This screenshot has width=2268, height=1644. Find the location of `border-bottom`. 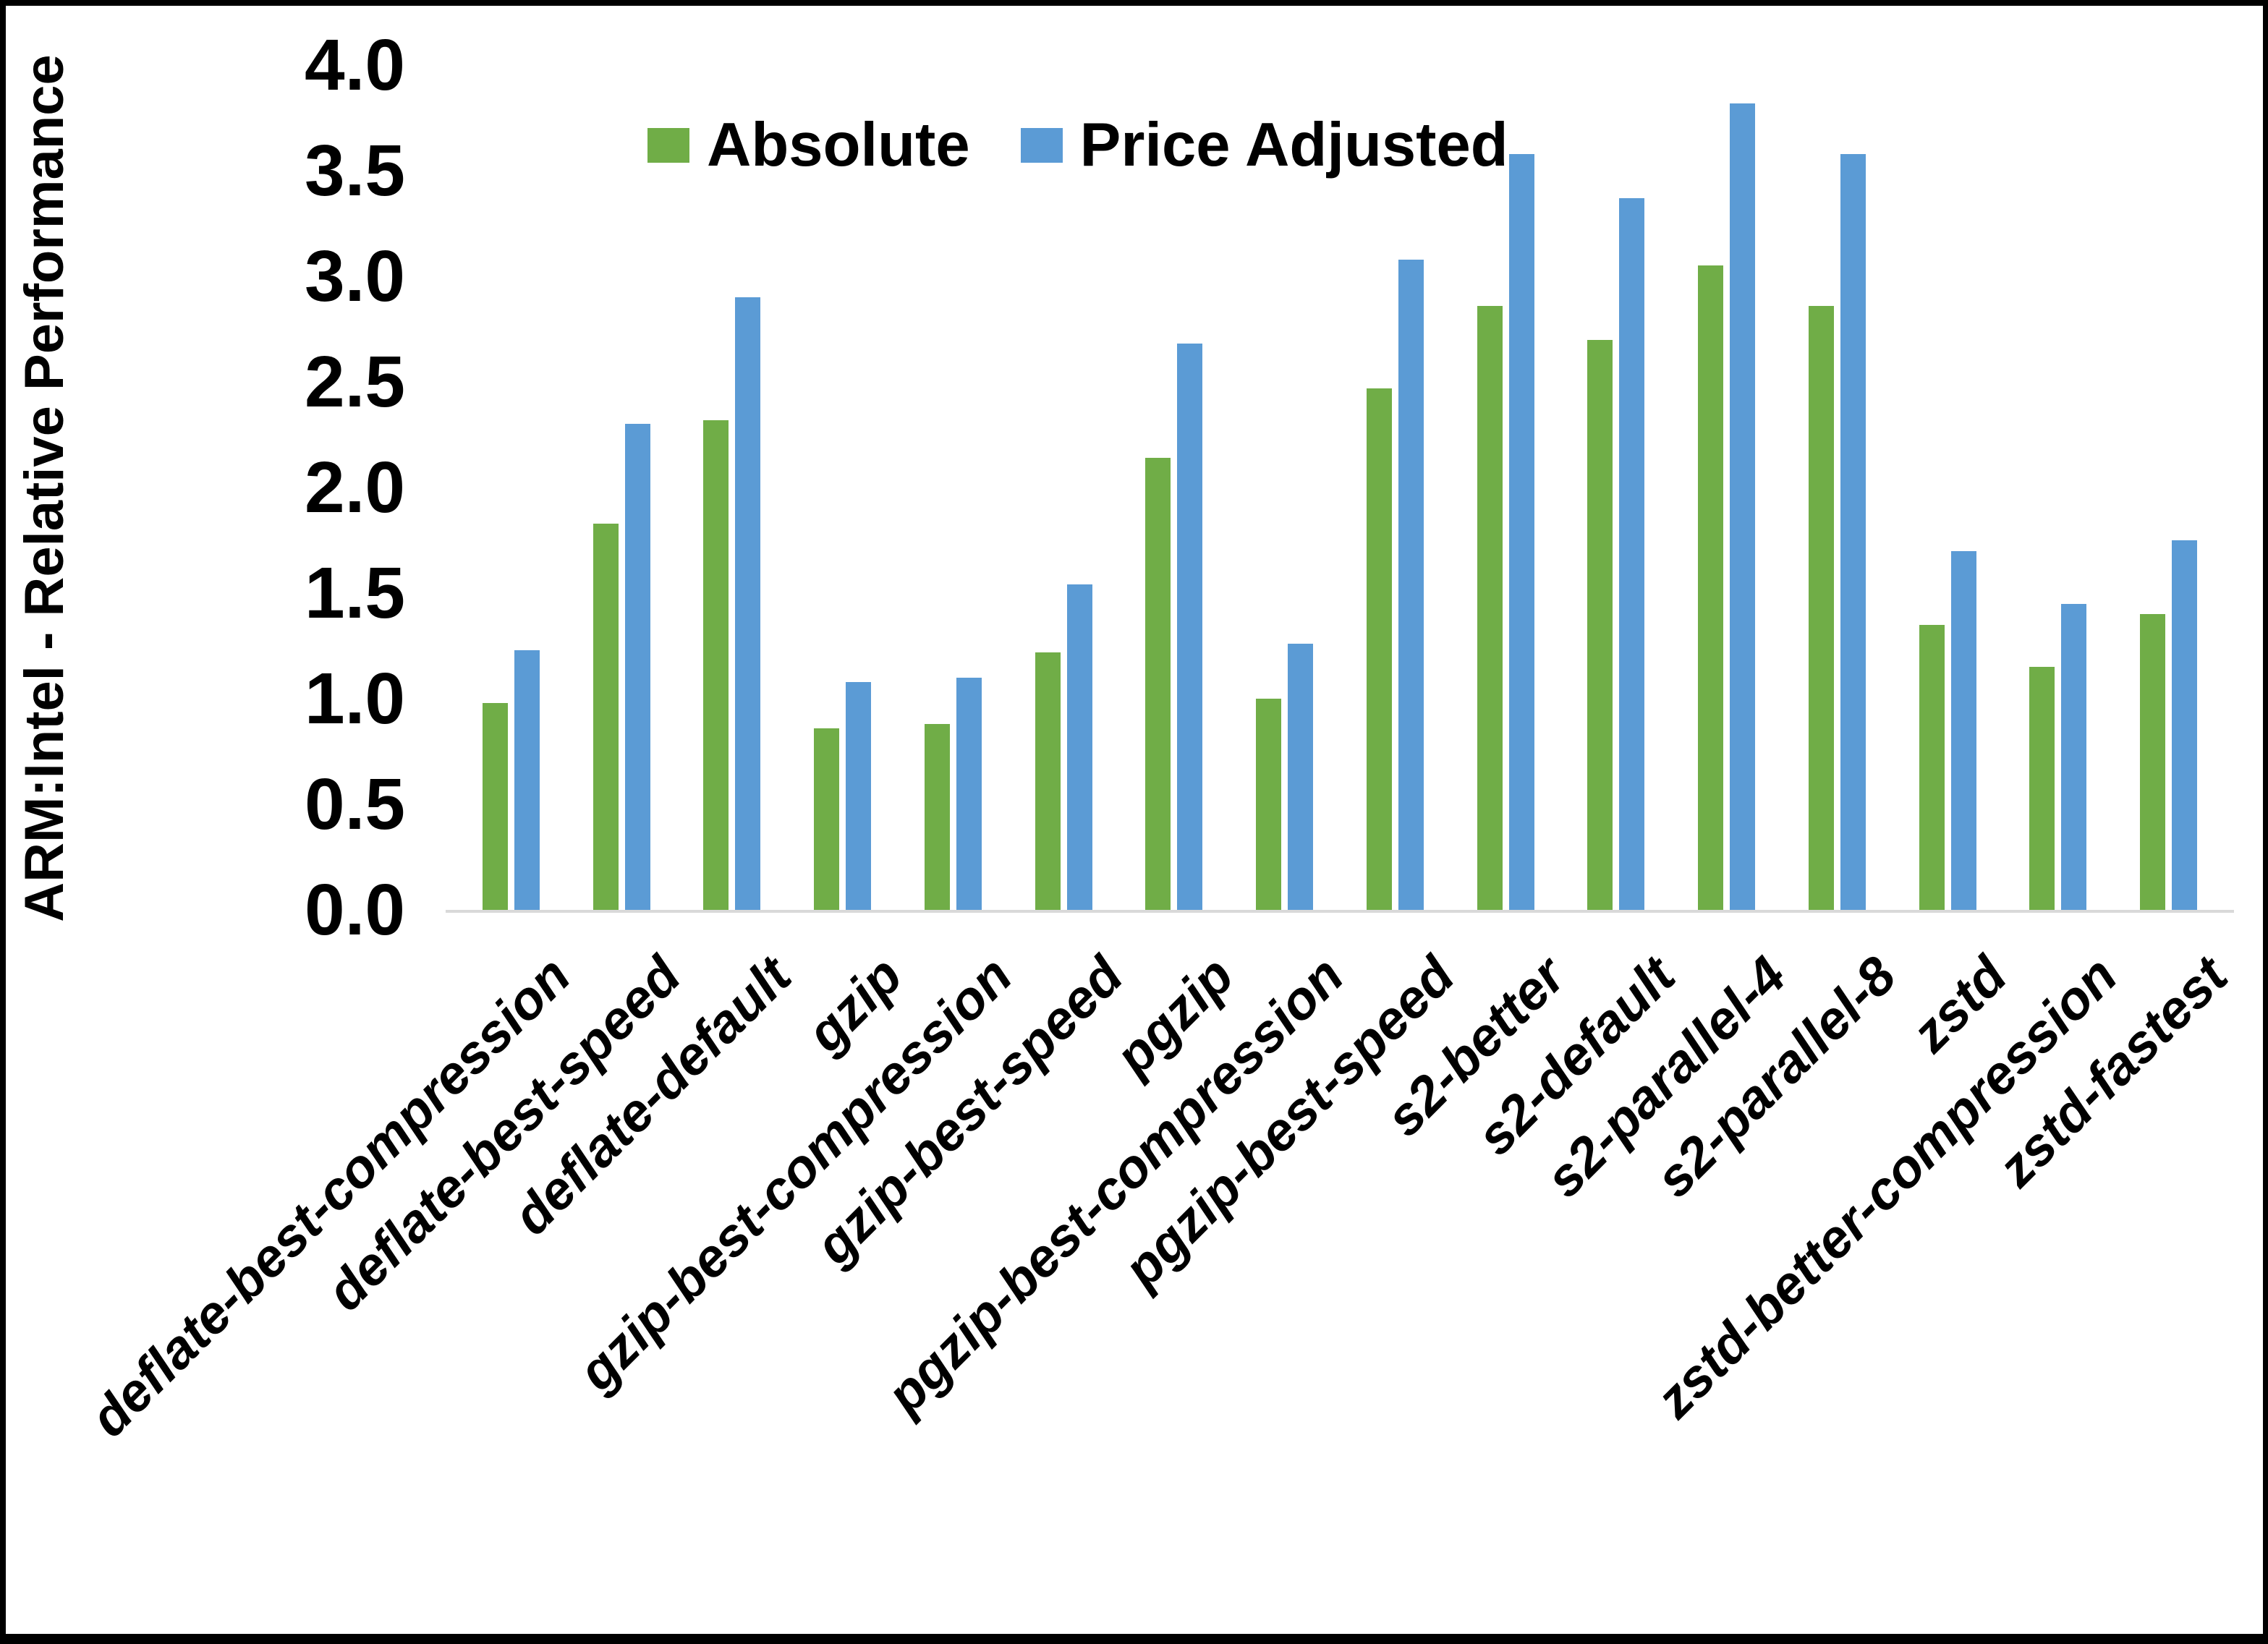

border-bottom is located at coordinates (1134, 1639).